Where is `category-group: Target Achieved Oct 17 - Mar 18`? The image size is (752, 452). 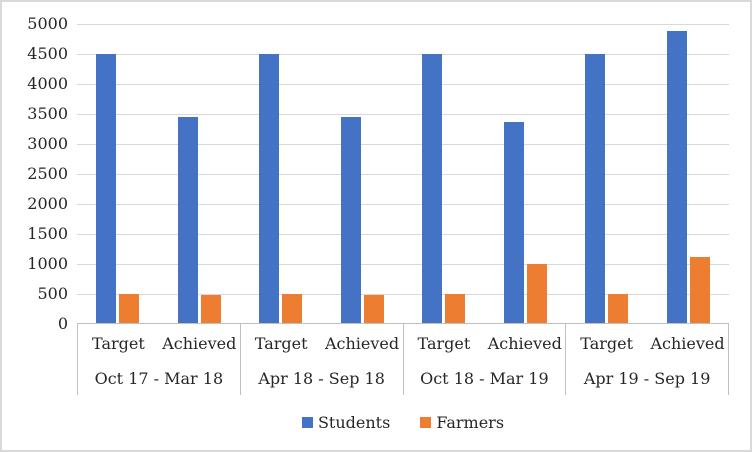 category-group: Target Achieved Oct 17 - Mar 18 is located at coordinates (158, 359).